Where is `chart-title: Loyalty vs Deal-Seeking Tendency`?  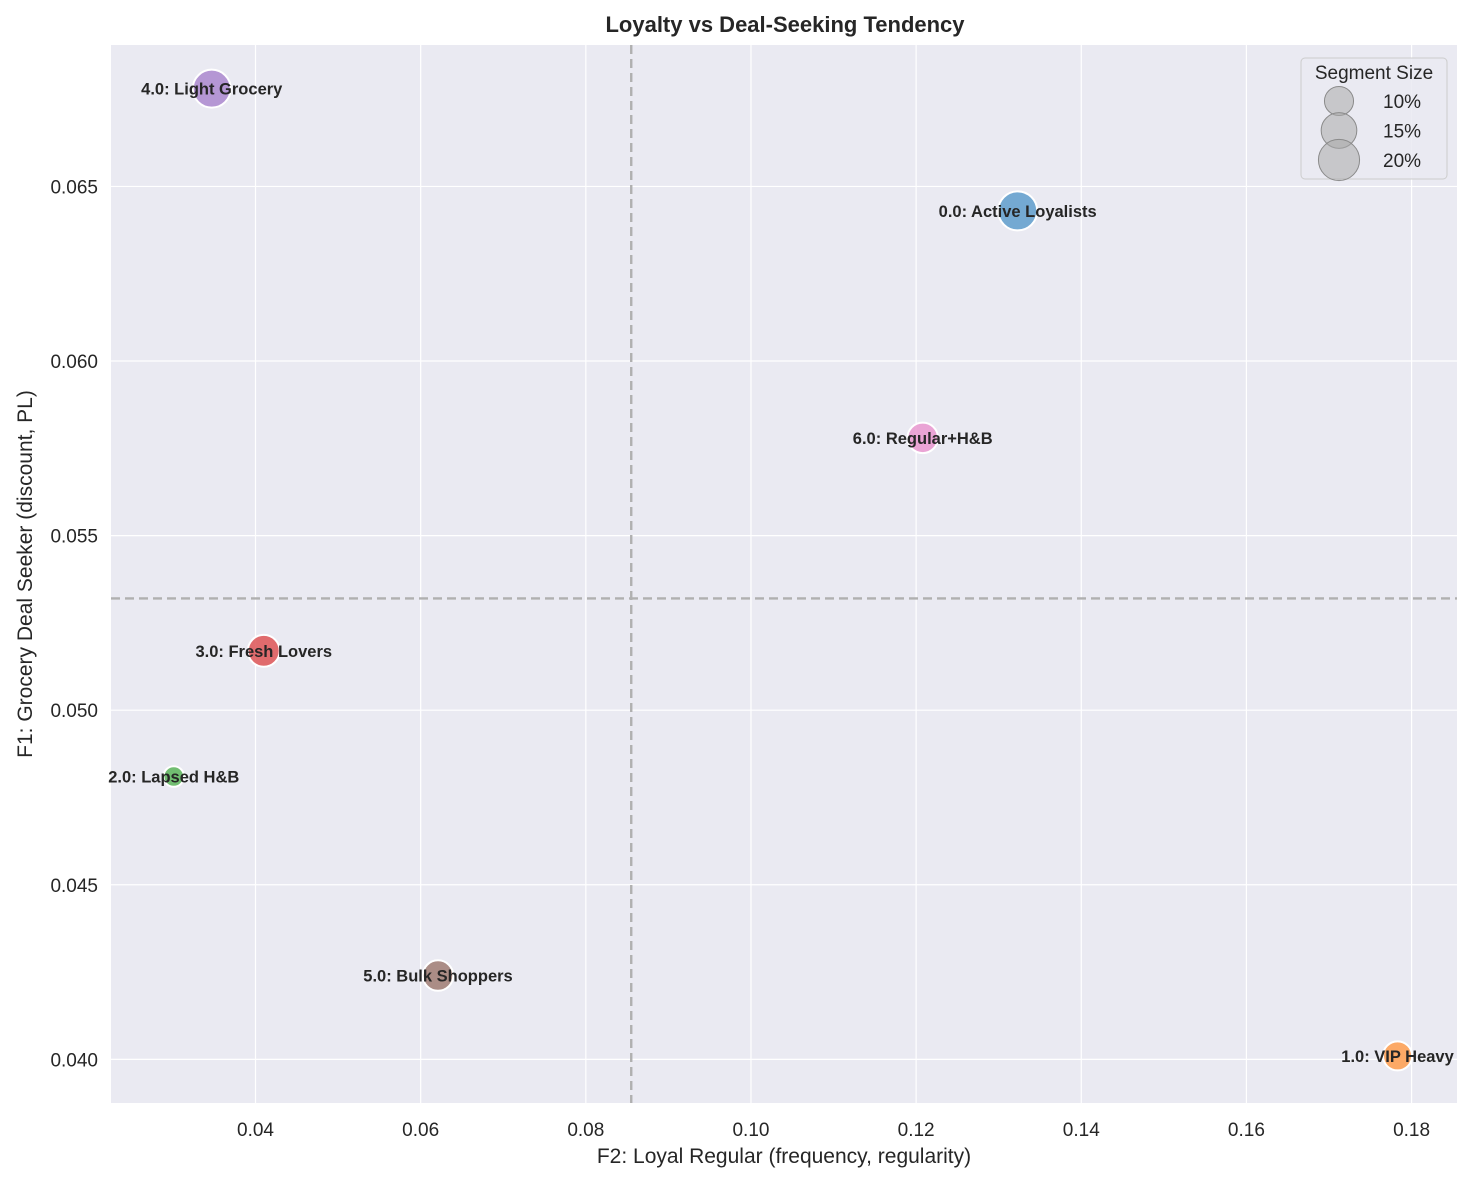
chart-title: Loyalty vs Deal-Seeking Tendency is located at coordinates (785, 24).